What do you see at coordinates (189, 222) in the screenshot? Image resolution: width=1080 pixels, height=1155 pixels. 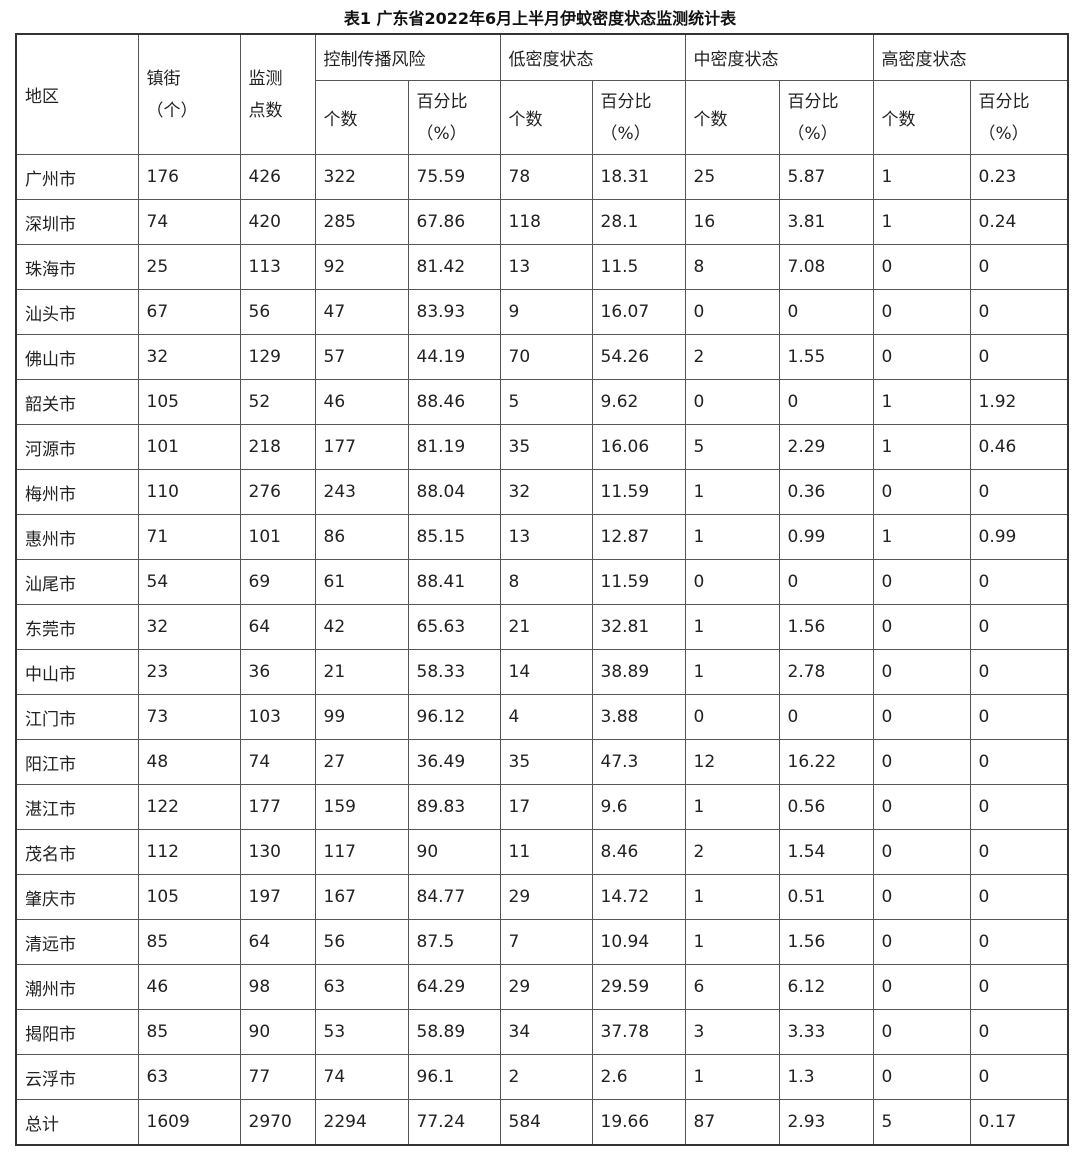 I see `value-cell: 74` at bounding box center [189, 222].